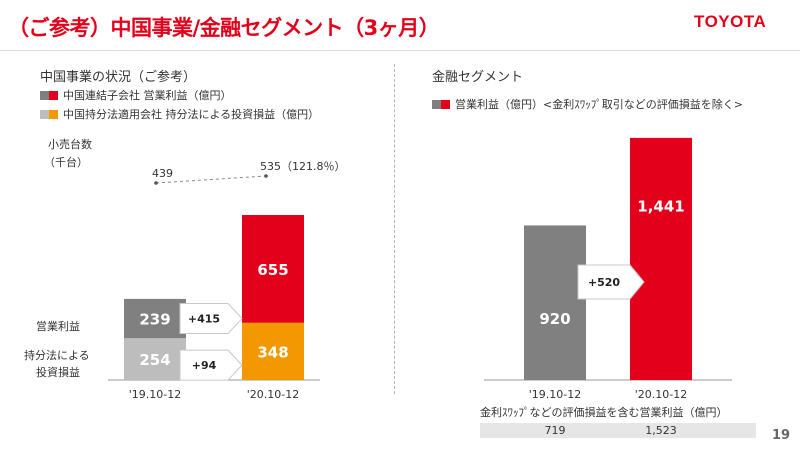 The image size is (800, 450). I want to click on bar-value-label: 239, so click(154, 320).